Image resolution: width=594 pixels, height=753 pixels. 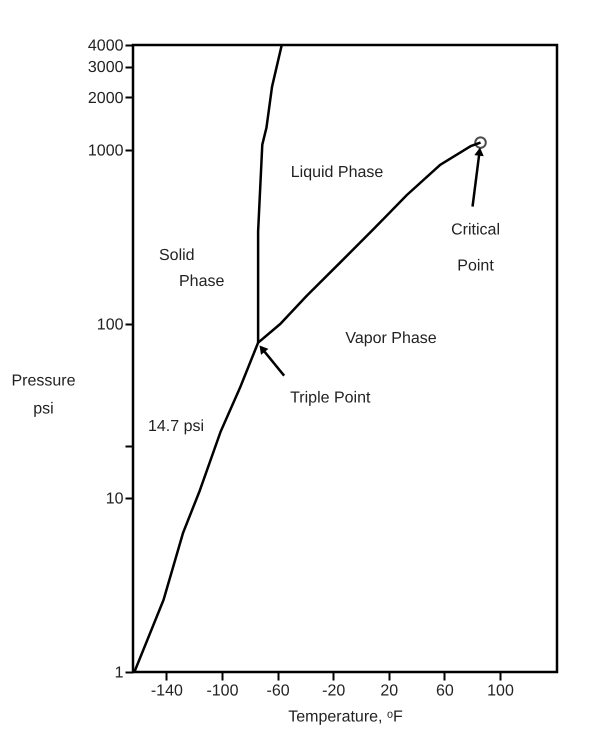 I want to click on y-axis-title: Pressure psi, so click(x=43, y=395).